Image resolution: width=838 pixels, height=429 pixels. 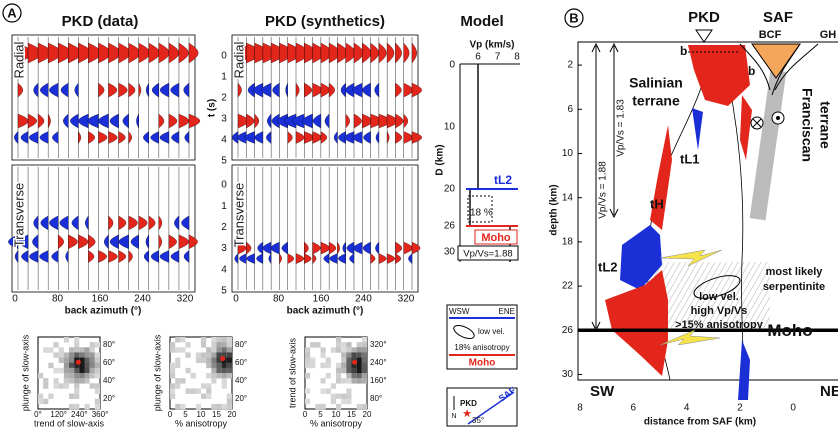 What do you see at coordinates (58, 299) in the screenshot?
I see `x-tick-label: 80` at bounding box center [58, 299].